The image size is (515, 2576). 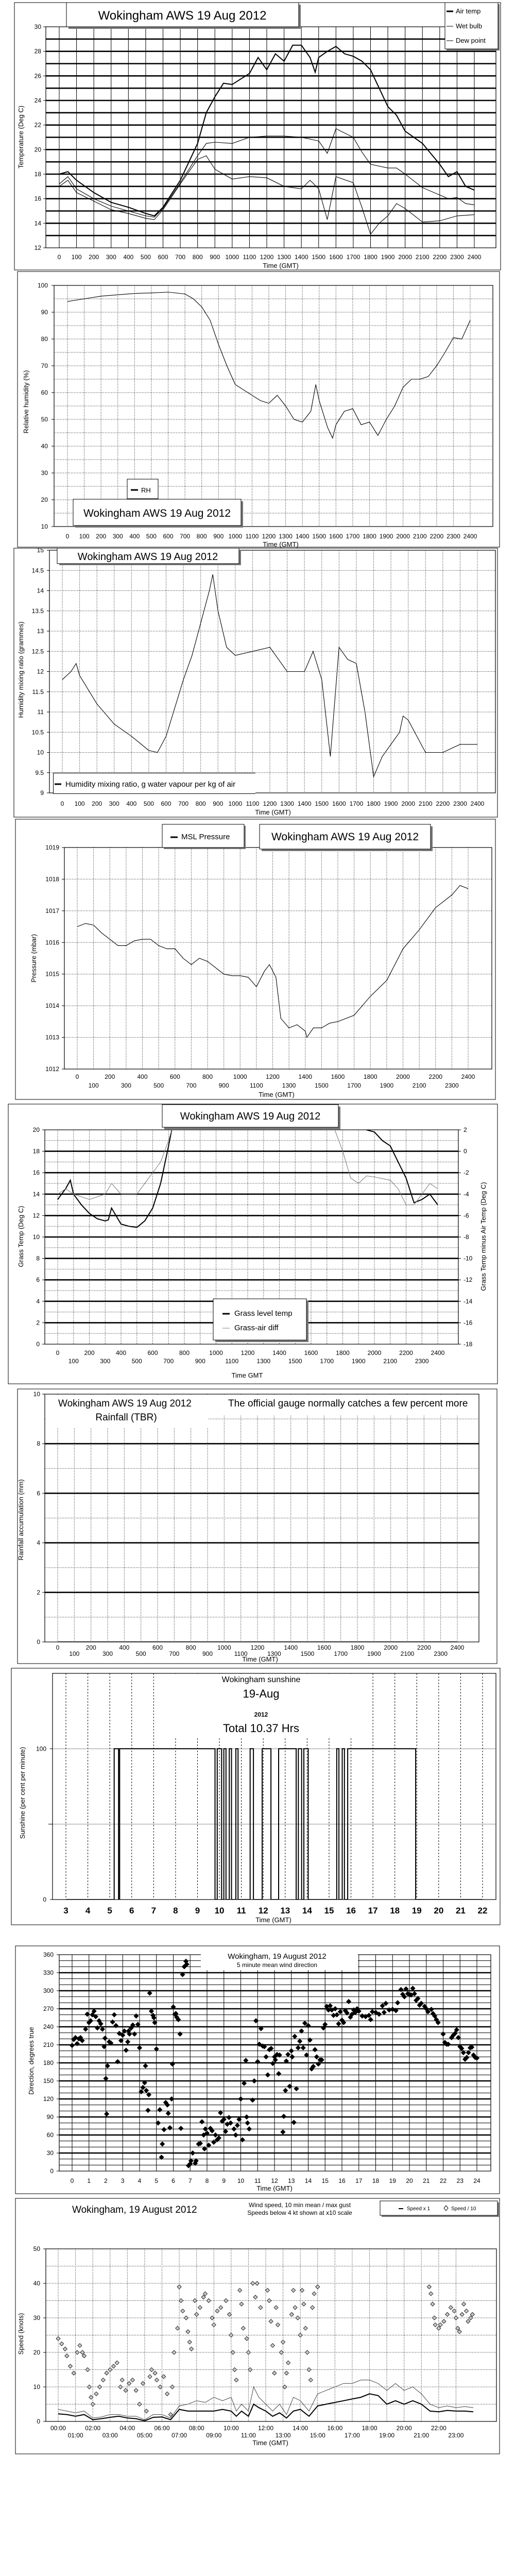 I want to click on legend-label: Speed / 10, so click(x=463, y=2209).